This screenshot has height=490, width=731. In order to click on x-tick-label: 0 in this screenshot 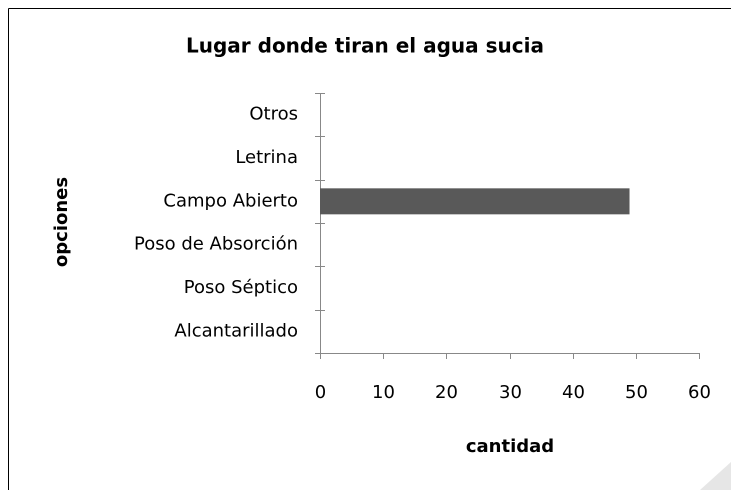, I will do `click(320, 392)`.